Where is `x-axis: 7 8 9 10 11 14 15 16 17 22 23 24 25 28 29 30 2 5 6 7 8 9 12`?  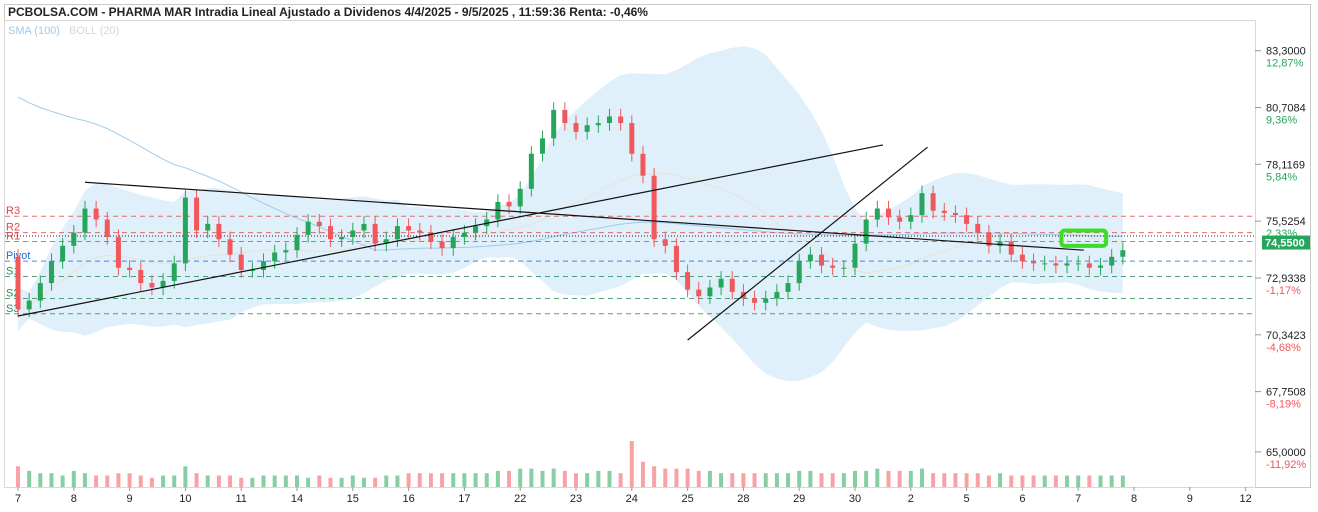 x-axis: 7 8 9 10 11 14 15 16 17 22 23 24 25 28 29 30 2 5 6 7 8 9 12 is located at coordinates (633, 496).